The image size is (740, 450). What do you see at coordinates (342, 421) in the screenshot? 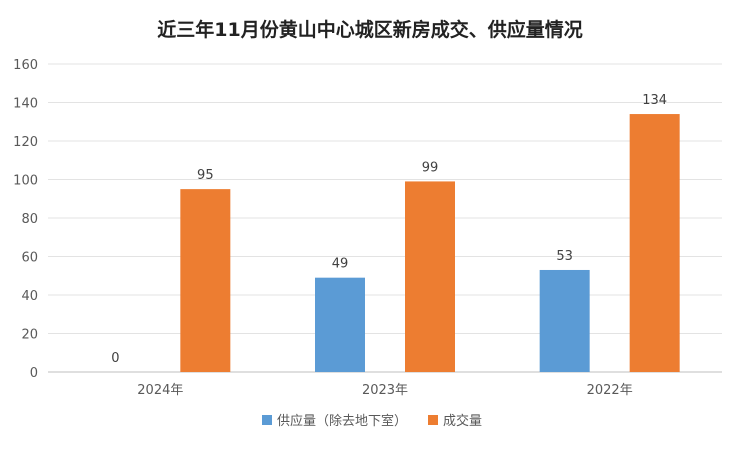
I see `legend-label: 供应量（除去地下室）` at bounding box center [342, 421].